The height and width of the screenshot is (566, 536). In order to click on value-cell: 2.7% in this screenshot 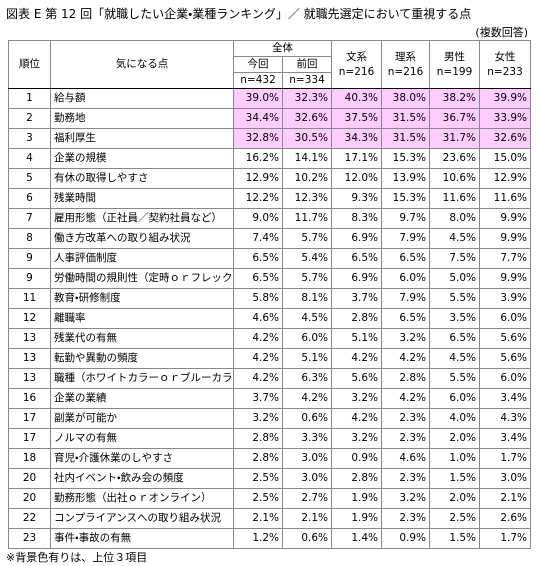, I will do `click(307, 498)`.